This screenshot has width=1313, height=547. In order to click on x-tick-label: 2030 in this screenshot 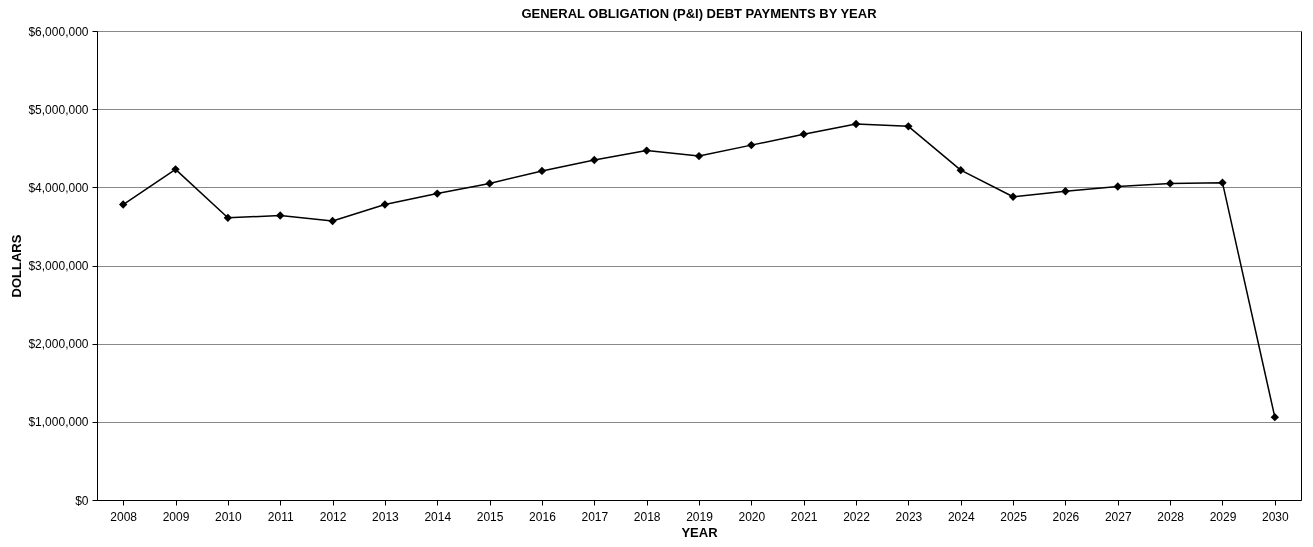, I will do `click(1275, 516)`.